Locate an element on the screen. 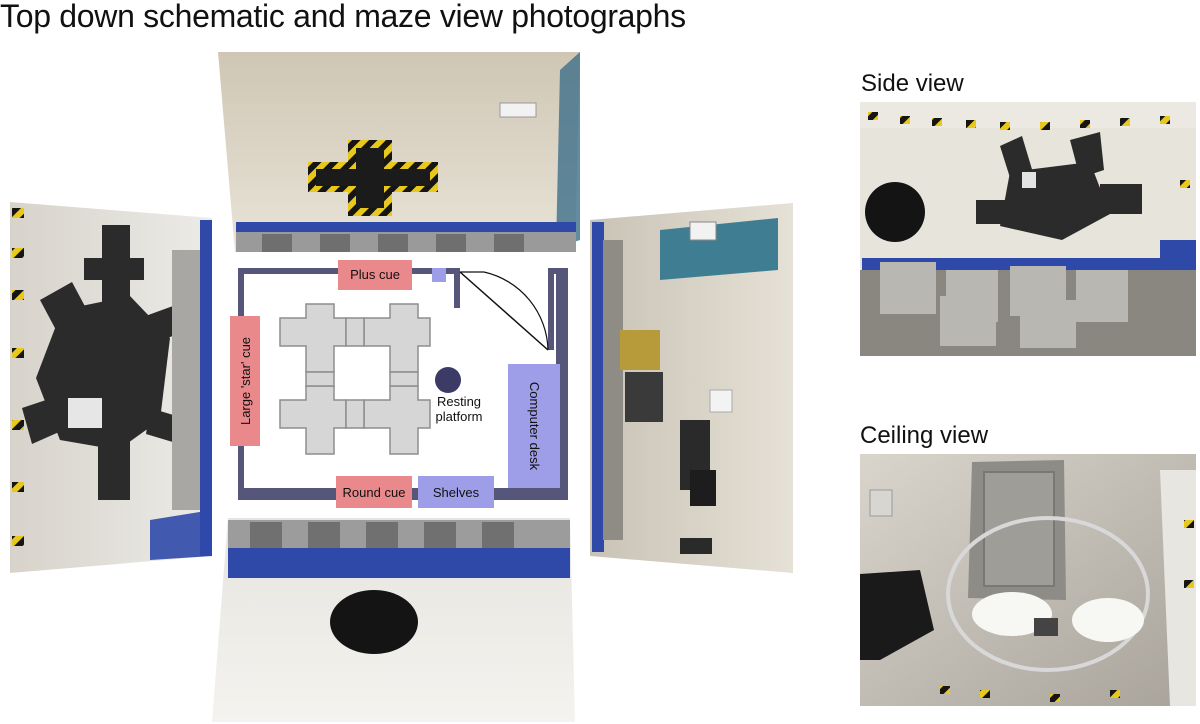 The height and width of the screenshot is (724, 1200). ceiling-view-photo is located at coordinates (1028, 580).